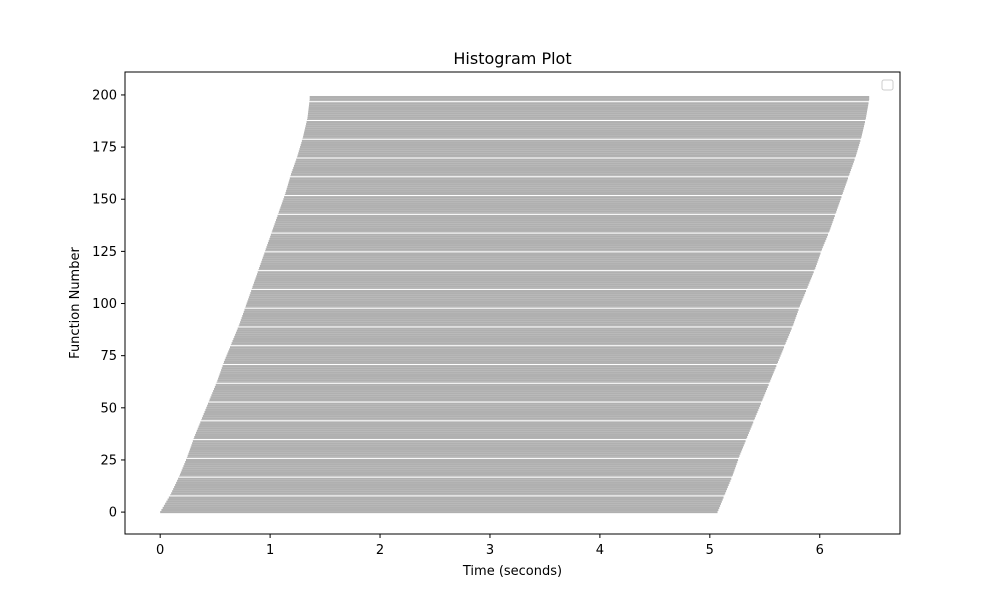 This screenshot has height=600, width=1000. What do you see at coordinates (104, 148) in the screenshot?
I see `y-tick-label: 175` at bounding box center [104, 148].